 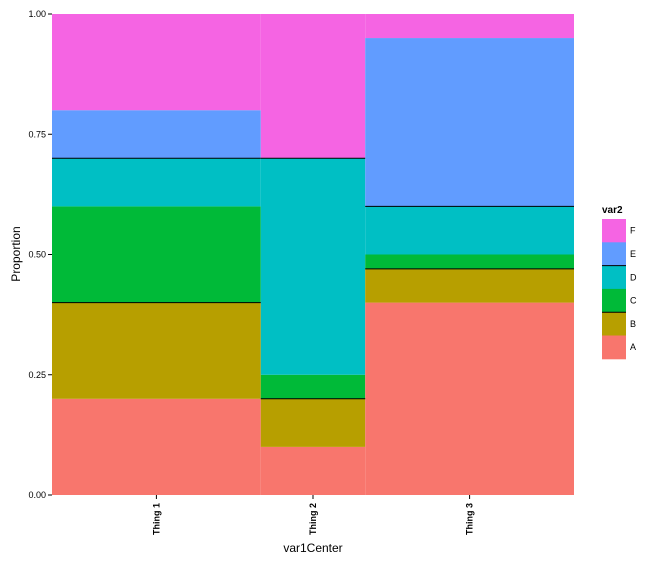 What do you see at coordinates (633, 277) in the screenshot?
I see `legend-label-d: D` at bounding box center [633, 277].